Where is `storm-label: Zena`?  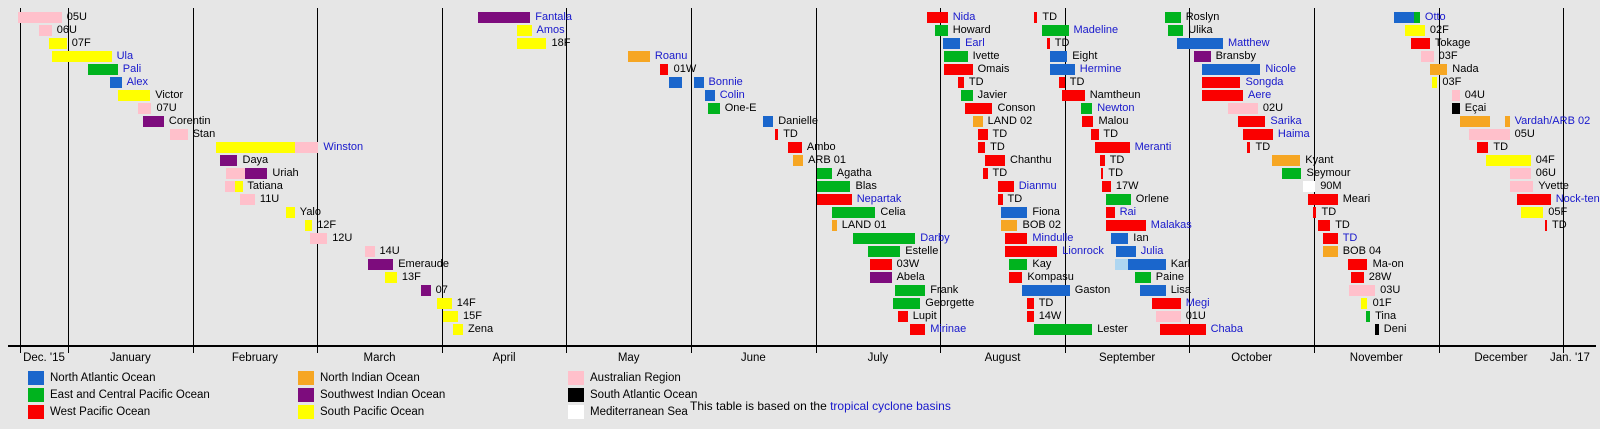
storm-label: Zena is located at coordinates (481, 329).